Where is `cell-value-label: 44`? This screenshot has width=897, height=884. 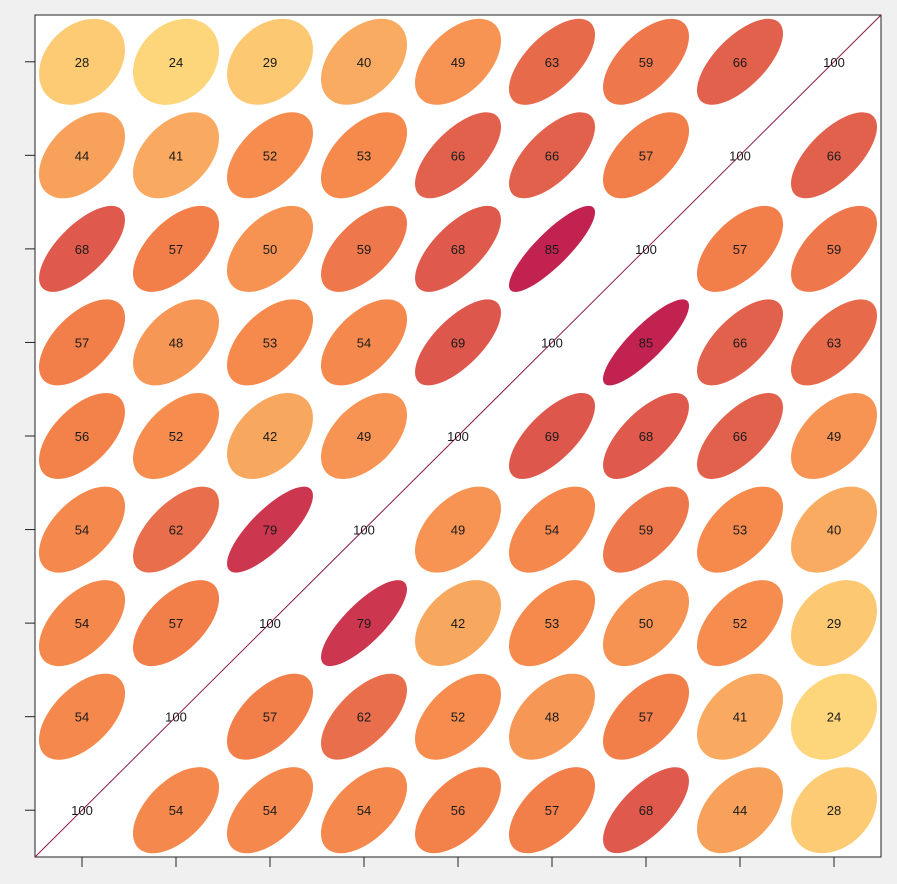
cell-value-label: 44 is located at coordinates (82, 155).